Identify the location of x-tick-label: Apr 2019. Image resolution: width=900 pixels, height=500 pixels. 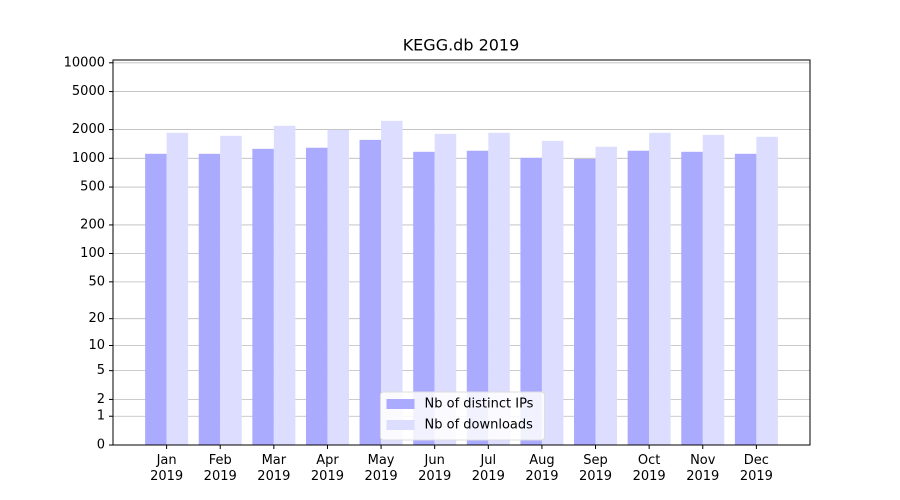
(327, 468).